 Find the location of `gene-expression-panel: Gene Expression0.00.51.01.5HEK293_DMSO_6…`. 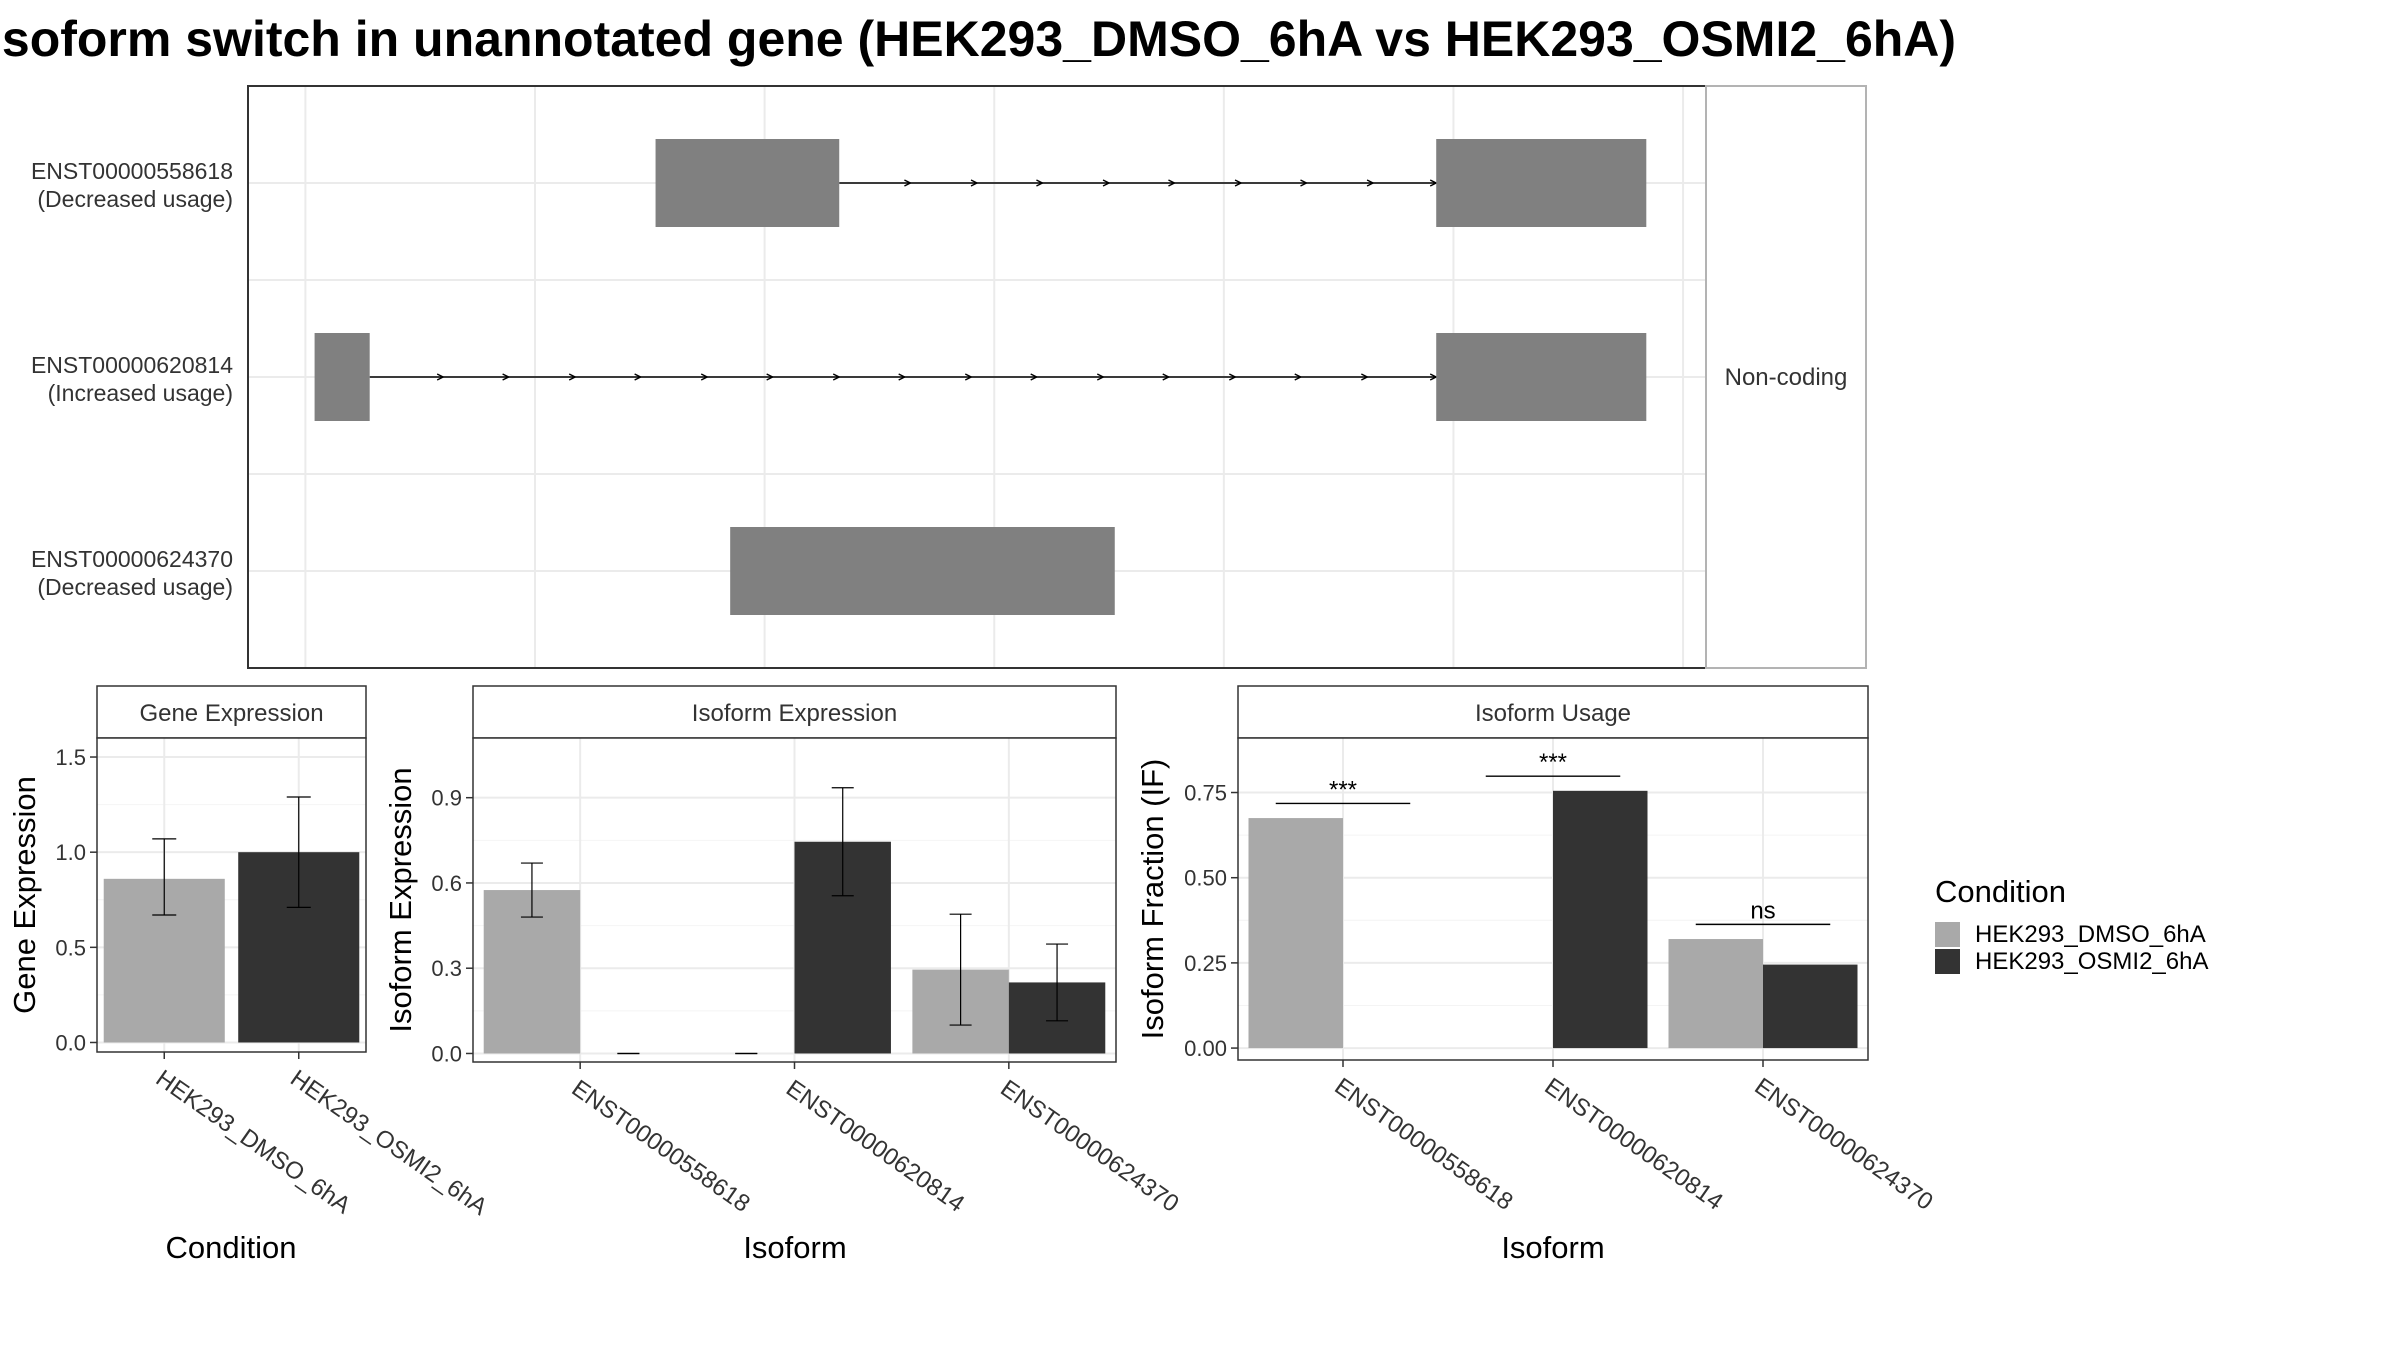

gene-expression-panel: Gene Expression0.00.51.01.5HEK293_DMSO_6… is located at coordinates (249, 975).